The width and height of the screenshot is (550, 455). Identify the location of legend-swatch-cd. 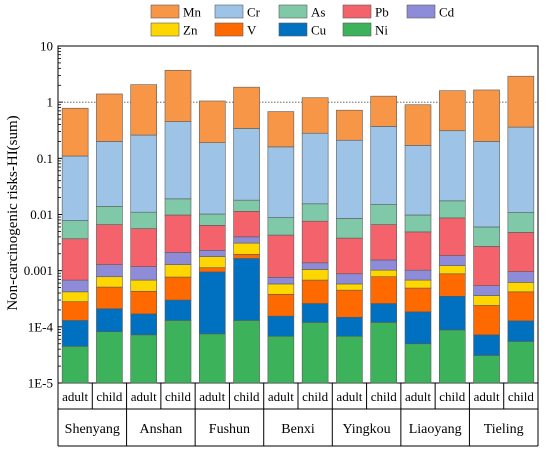
(421, 11).